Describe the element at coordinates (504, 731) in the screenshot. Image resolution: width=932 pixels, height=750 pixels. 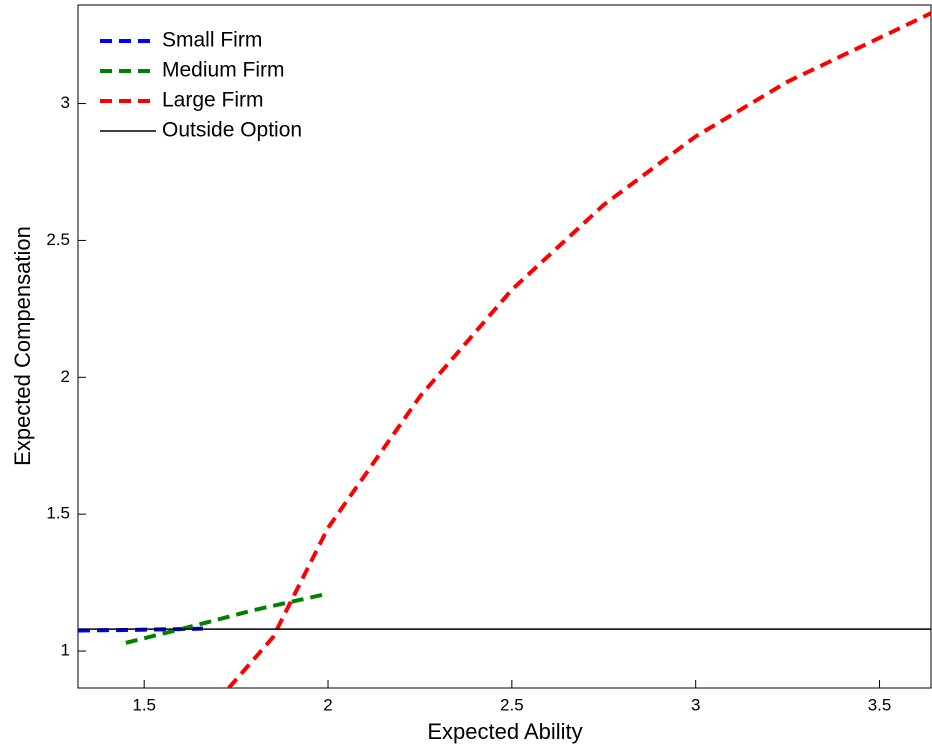
I see `x-axis-label: Expected Ability` at that location.